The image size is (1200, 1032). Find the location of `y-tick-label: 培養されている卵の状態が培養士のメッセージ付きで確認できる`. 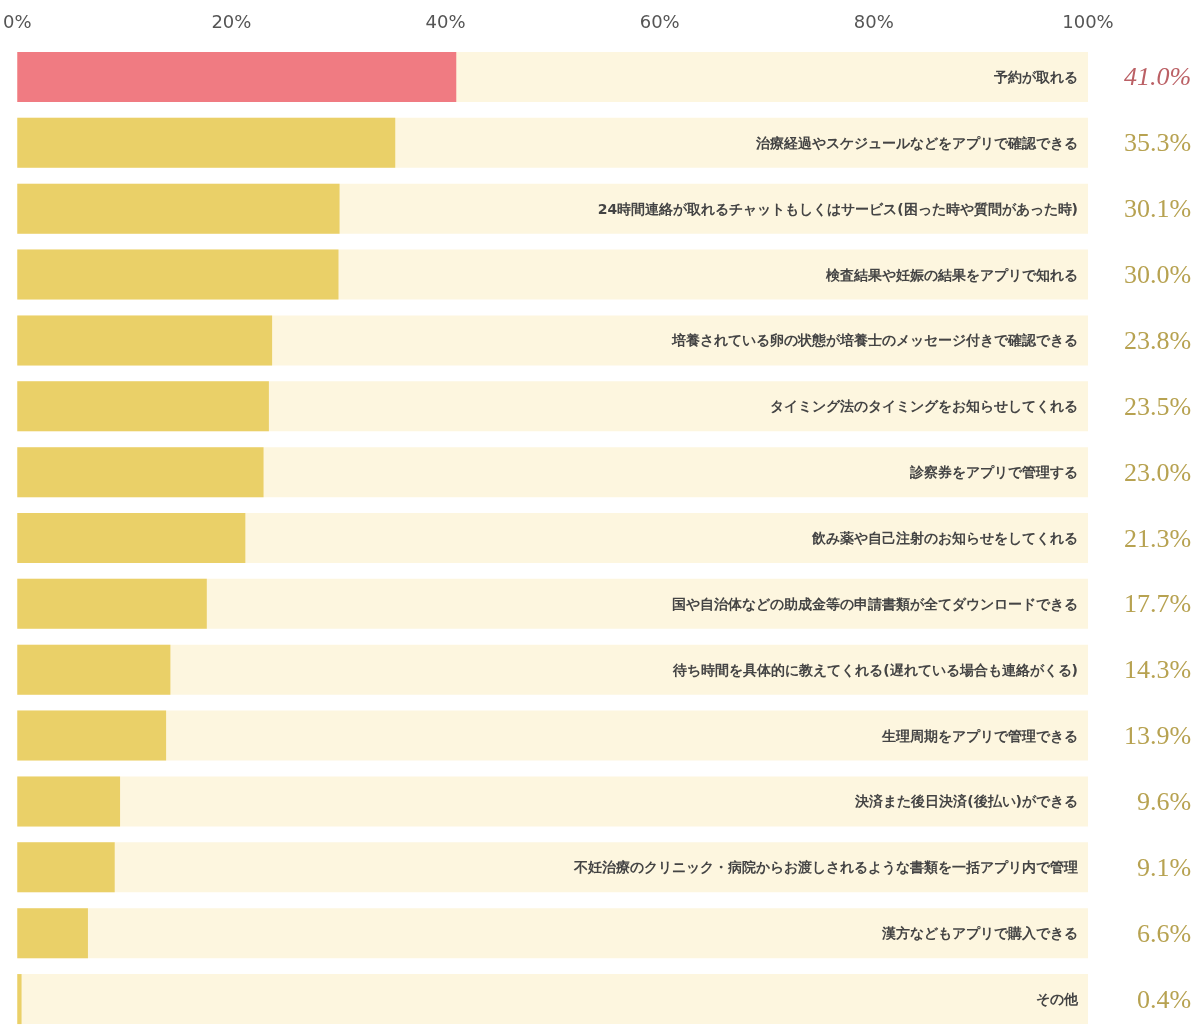

y-tick-label: 培養されている卵の状態が培養士のメッセージ付きで確認できる is located at coordinates (874, 340).